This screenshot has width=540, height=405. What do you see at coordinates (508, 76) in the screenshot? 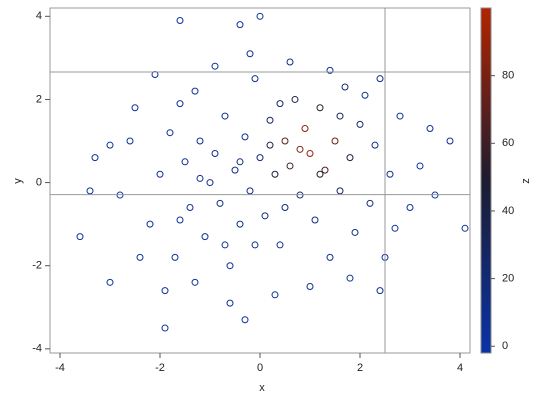
I see `colorbar-tick-label: 80` at bounding box center [508, 76].